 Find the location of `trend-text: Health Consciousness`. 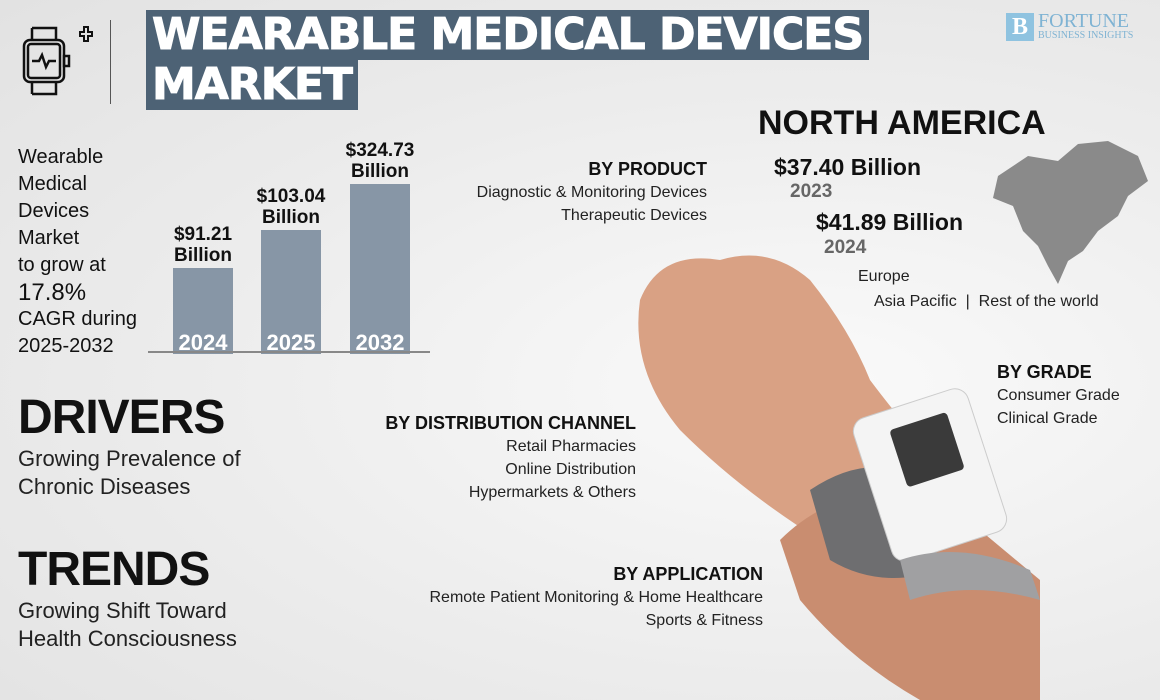

trend-text: Health Consciousness is located at coordinates (127, 638).